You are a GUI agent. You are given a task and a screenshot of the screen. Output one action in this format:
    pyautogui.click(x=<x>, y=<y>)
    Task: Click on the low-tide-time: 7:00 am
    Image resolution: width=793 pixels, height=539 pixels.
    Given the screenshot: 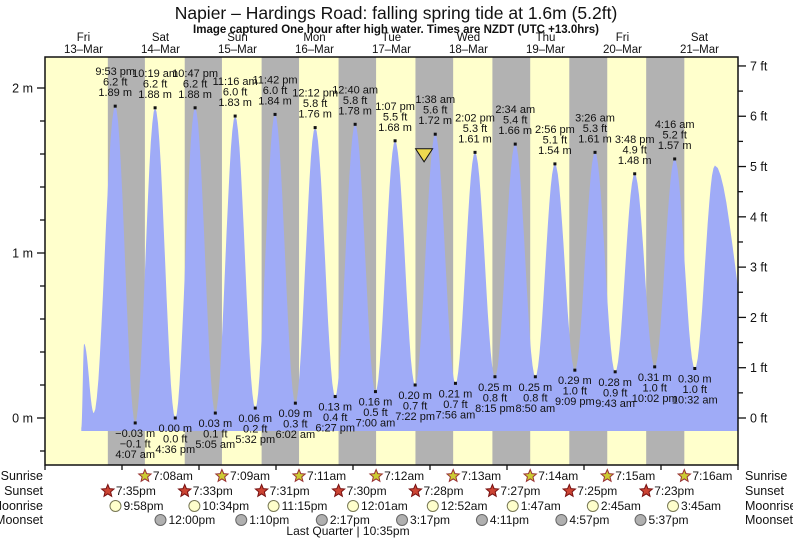 What is the action you would take?
    pyautogui.click(x=376, y=424)
    